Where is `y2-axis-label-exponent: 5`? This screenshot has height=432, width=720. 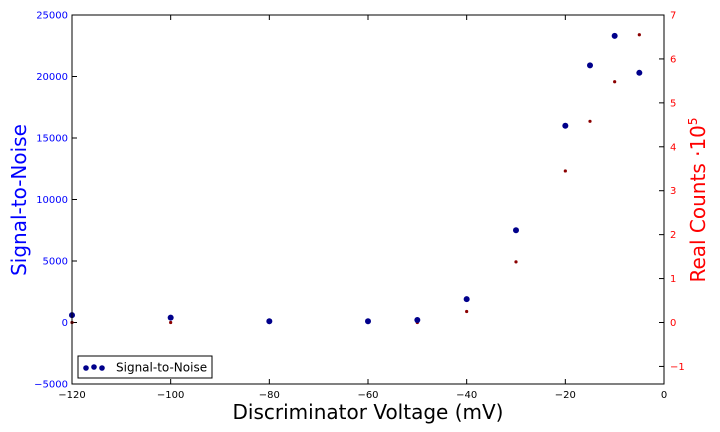 y2-axis-label-exponent: 5 is located at coordinates (693, 121).